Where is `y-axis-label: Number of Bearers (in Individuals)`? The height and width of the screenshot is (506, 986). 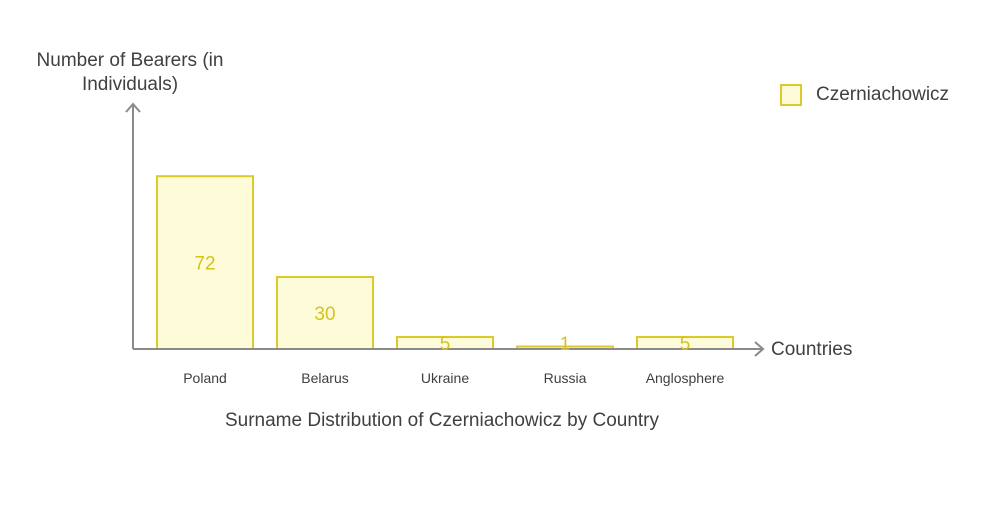 y-axis-label: Number of Bearers (in Individuals) is located at coordinates (130, 72).